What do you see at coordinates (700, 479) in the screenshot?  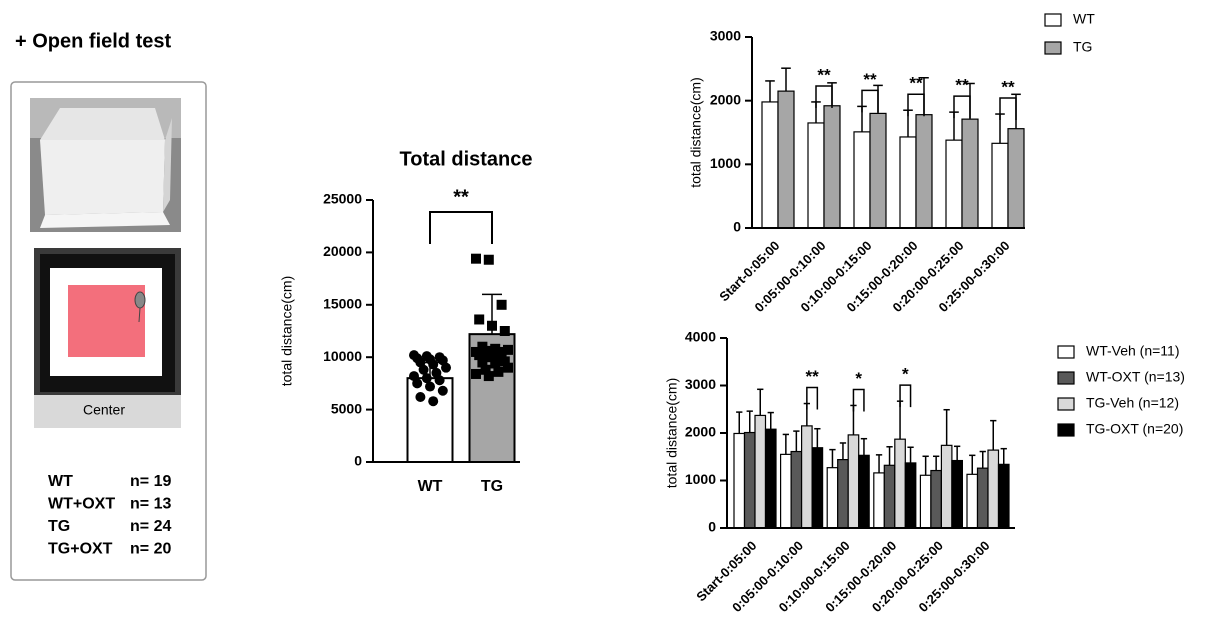 I see `y-tick-label: 1000` at bounding box center [700, 479].